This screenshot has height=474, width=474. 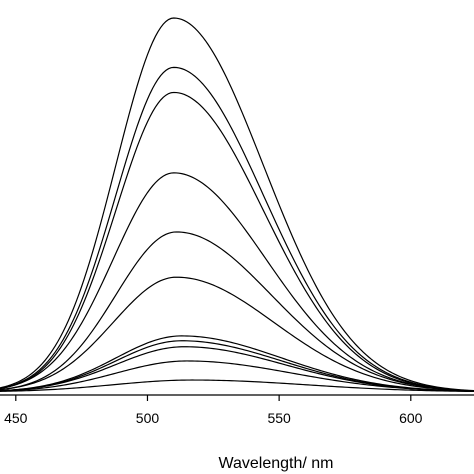 What do you see at coordinates (279, 418) in the screenshot?
I see `x-tick-label-550: 550` at bounding box center [279, 418].